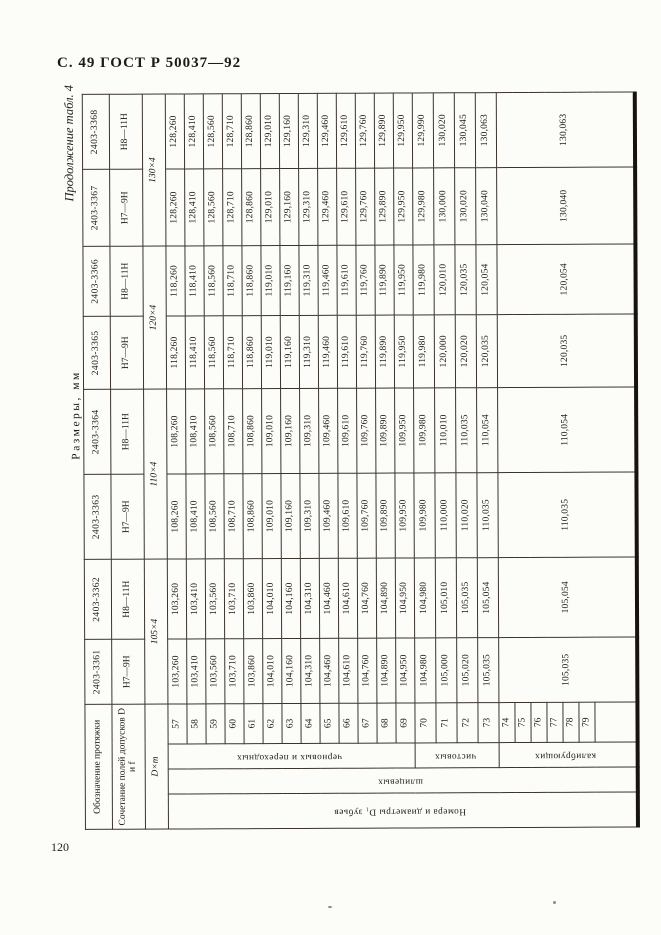  Describe the element at coordinates (194, 131) in the screenshot. I see `value-cell: 128,410` at that location.